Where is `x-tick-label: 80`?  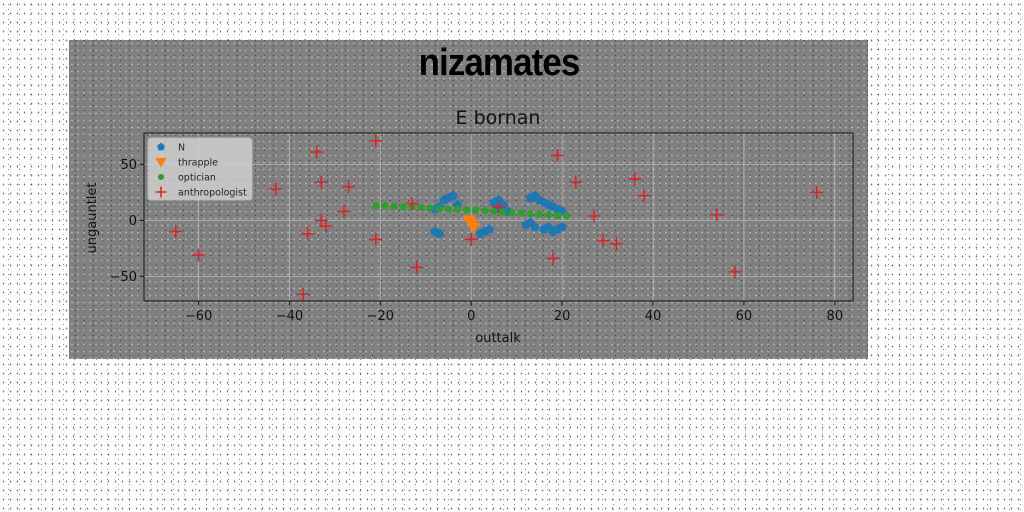 x-tick-label: 80 is located at coordinates (835, 316).